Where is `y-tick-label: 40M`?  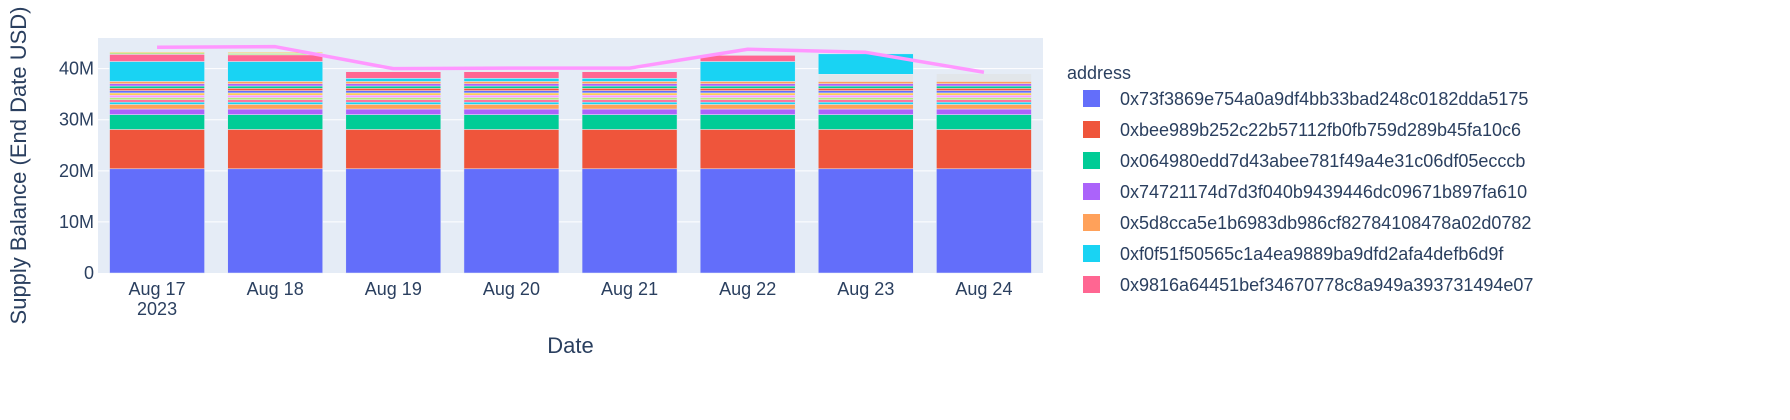
y-tick-label: 40M is located at coordinates (76, 69).